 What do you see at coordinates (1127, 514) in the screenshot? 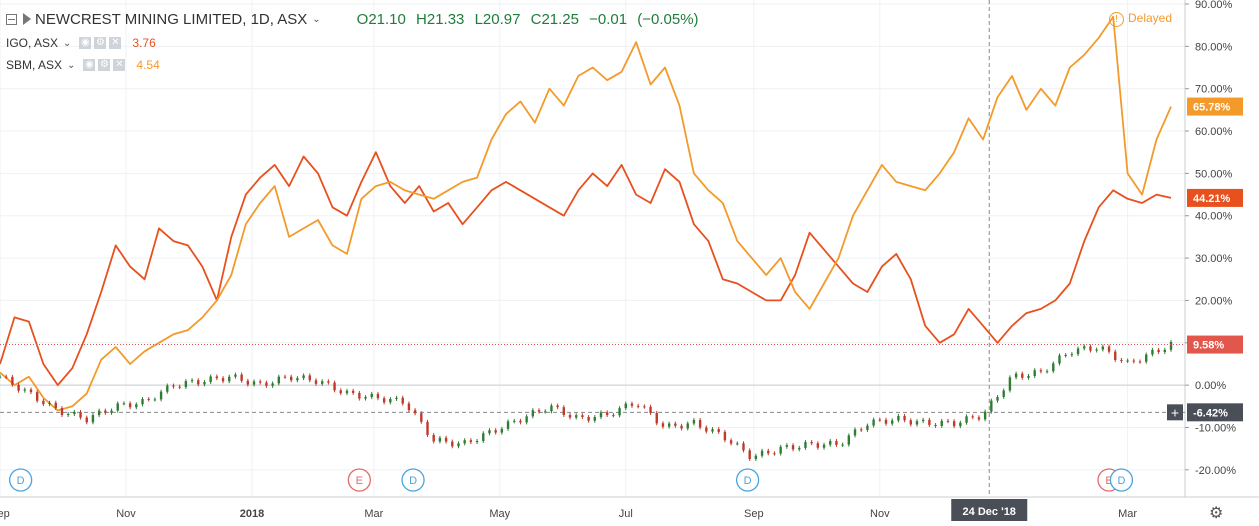
I see `x-tick-label: Mar` at bounding box center [1127, 514].